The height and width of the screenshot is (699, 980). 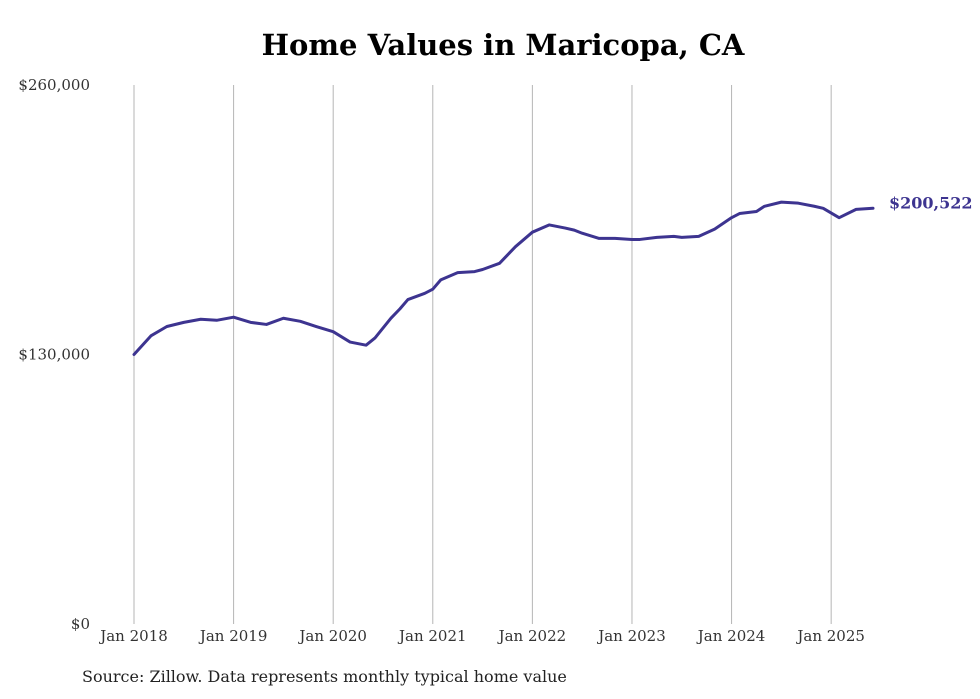 I want to click on x-tick-label: Jan 2025, so click(x=830, y=636).